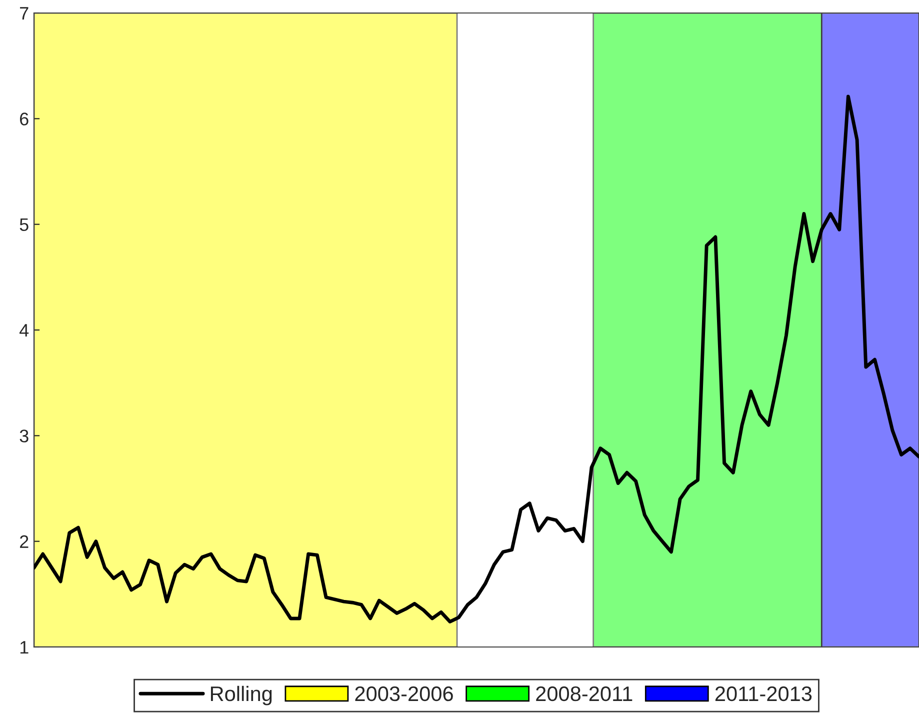  I want to click on y-tick-label: 1, so click(24, 647).